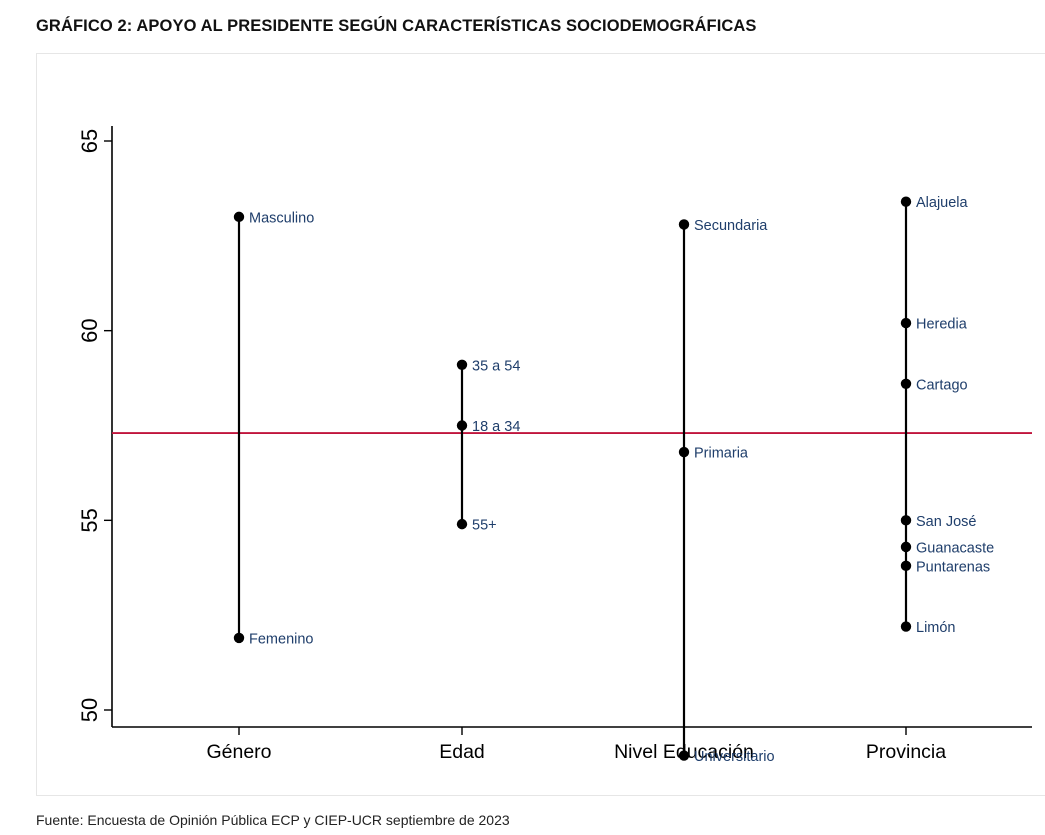 The height and width of the screenshot is (835, 1045). I want to click on x-tick-label: Edad, so click(462, 752).